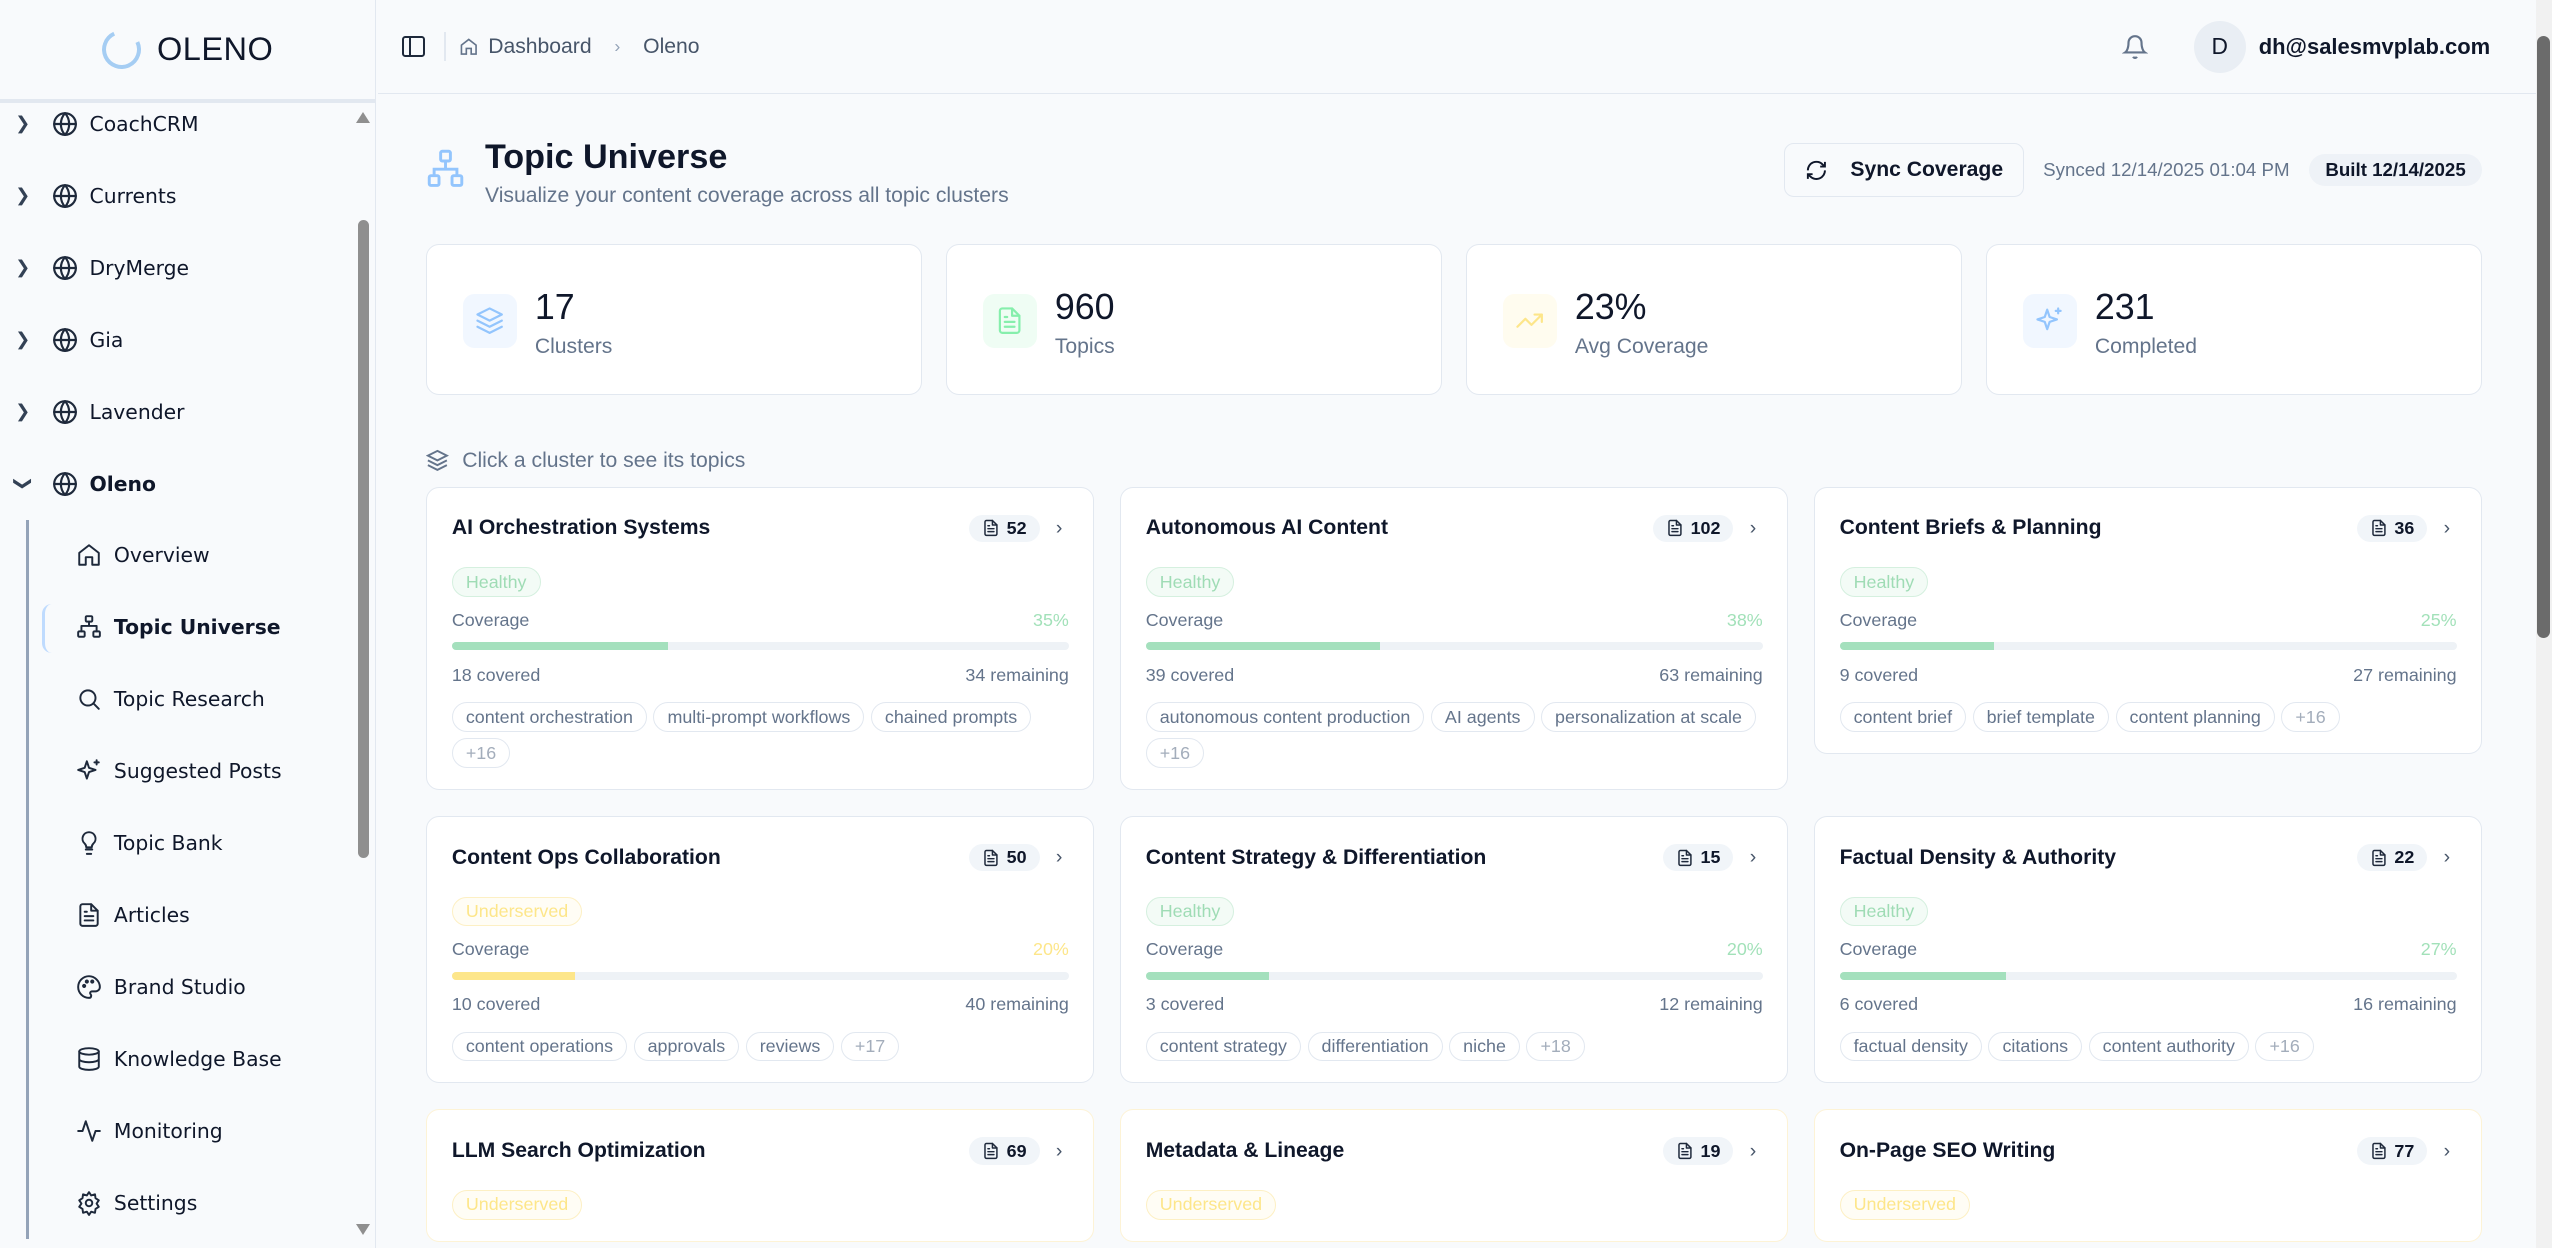  Describe the element at coordinates (151, 915) in the screenshot. I see `sidebar-item-label: Articles` at that location.